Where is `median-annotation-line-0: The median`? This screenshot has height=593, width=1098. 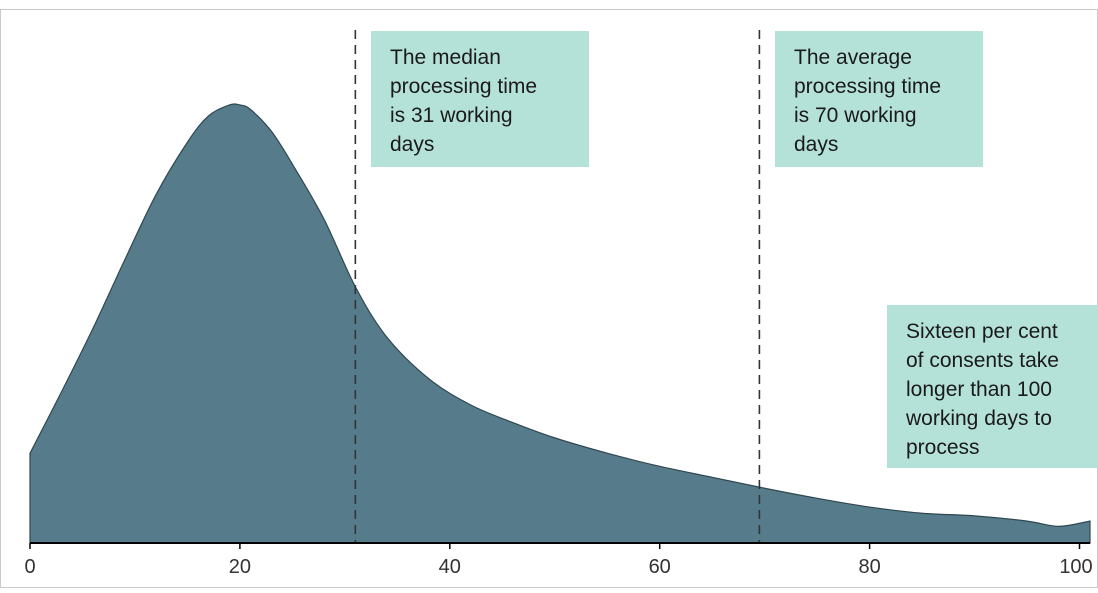 median-annotation-line-0: The median is located at coordinates (445, 57).